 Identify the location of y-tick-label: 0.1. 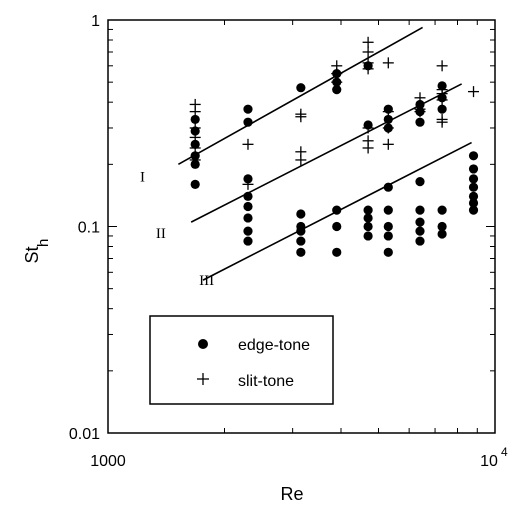
(89, 228).